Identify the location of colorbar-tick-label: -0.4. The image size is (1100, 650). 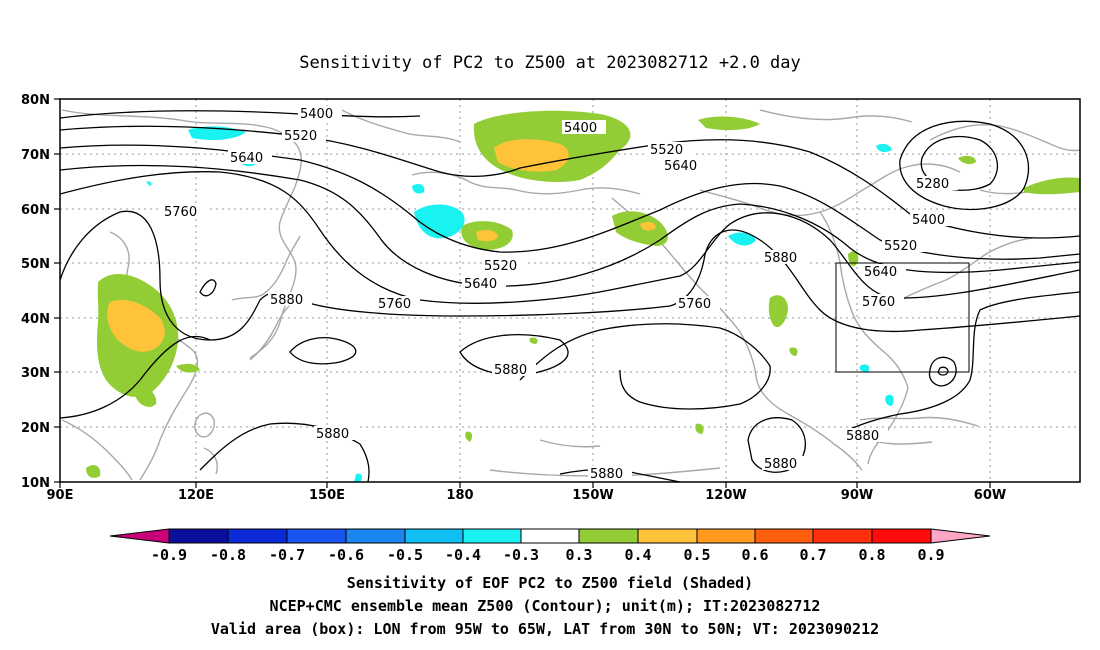
(463, 555).